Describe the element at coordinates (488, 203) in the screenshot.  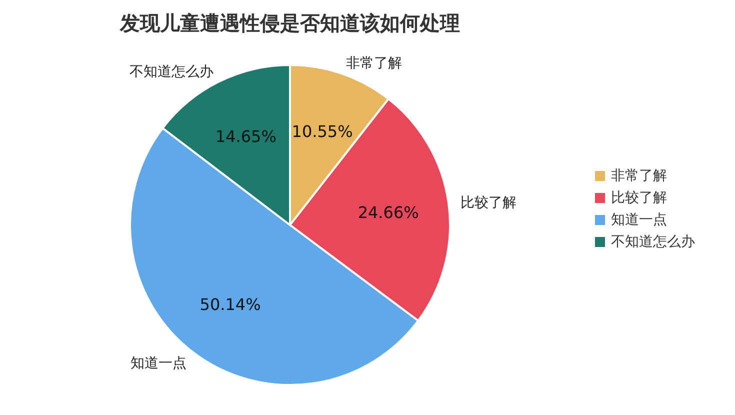
I see `slice-label: 比较了解` at that location.